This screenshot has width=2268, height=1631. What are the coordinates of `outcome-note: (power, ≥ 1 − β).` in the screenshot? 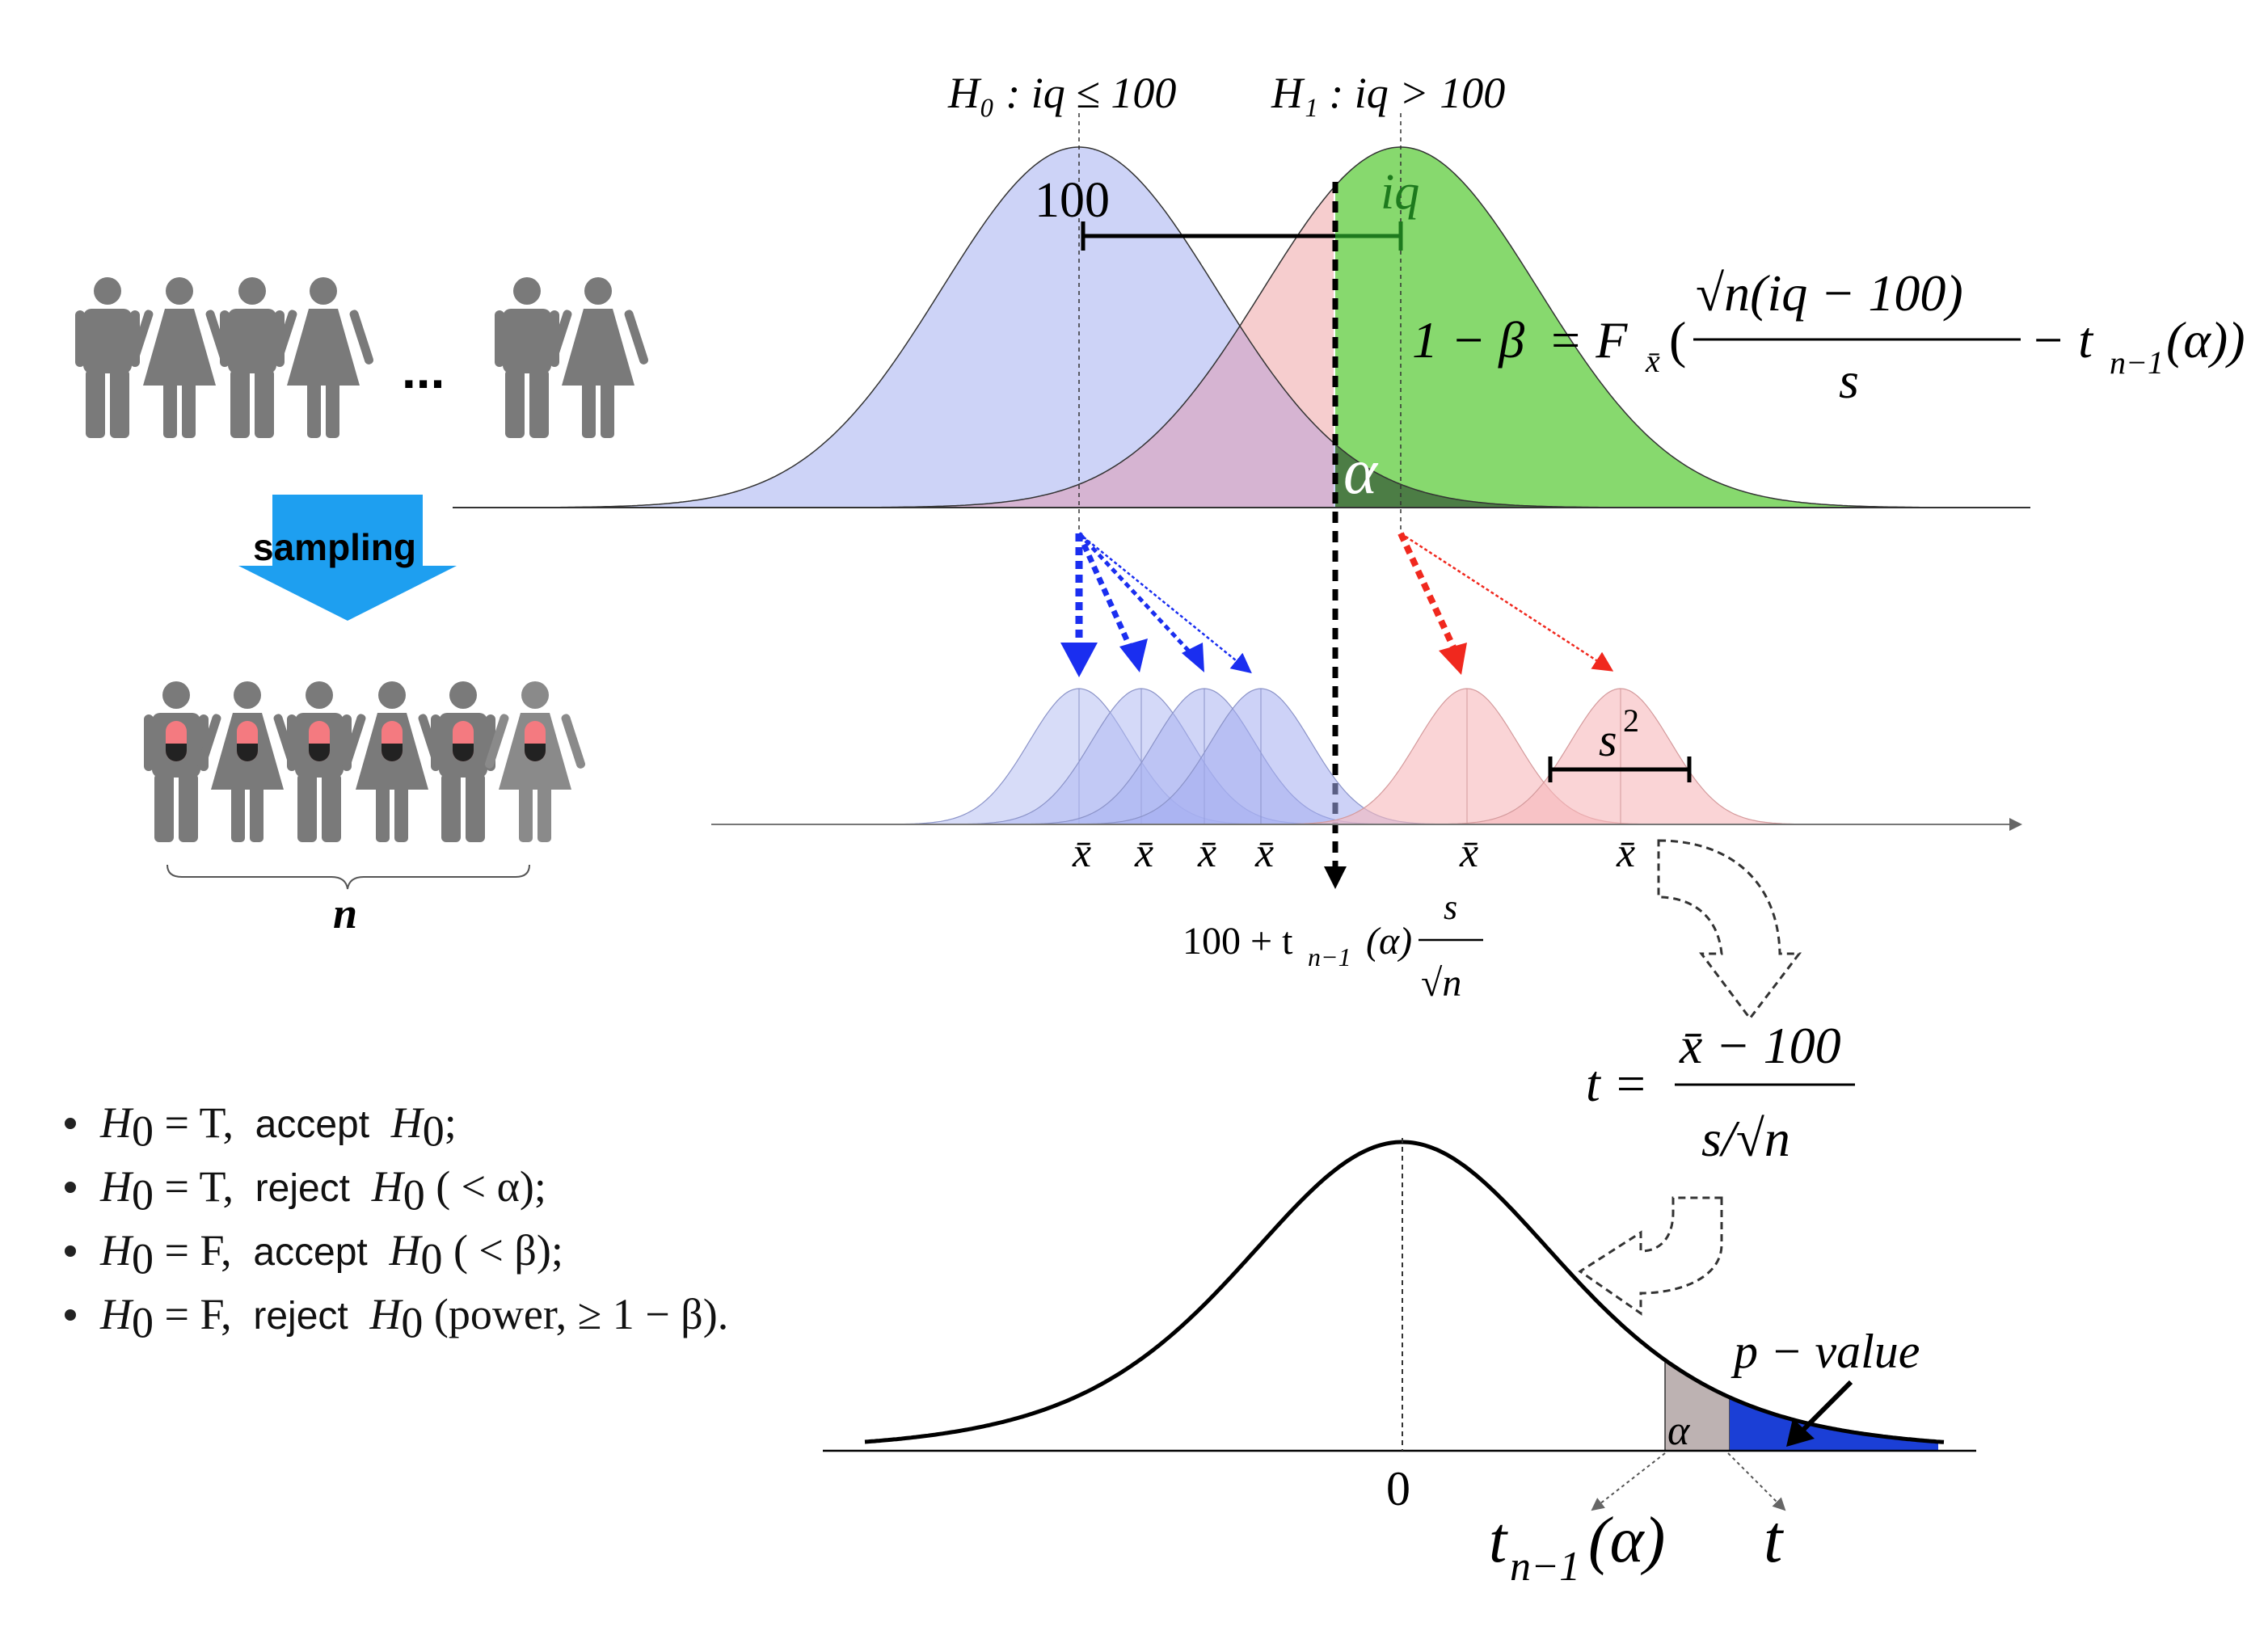 It's located at (576, 1314).